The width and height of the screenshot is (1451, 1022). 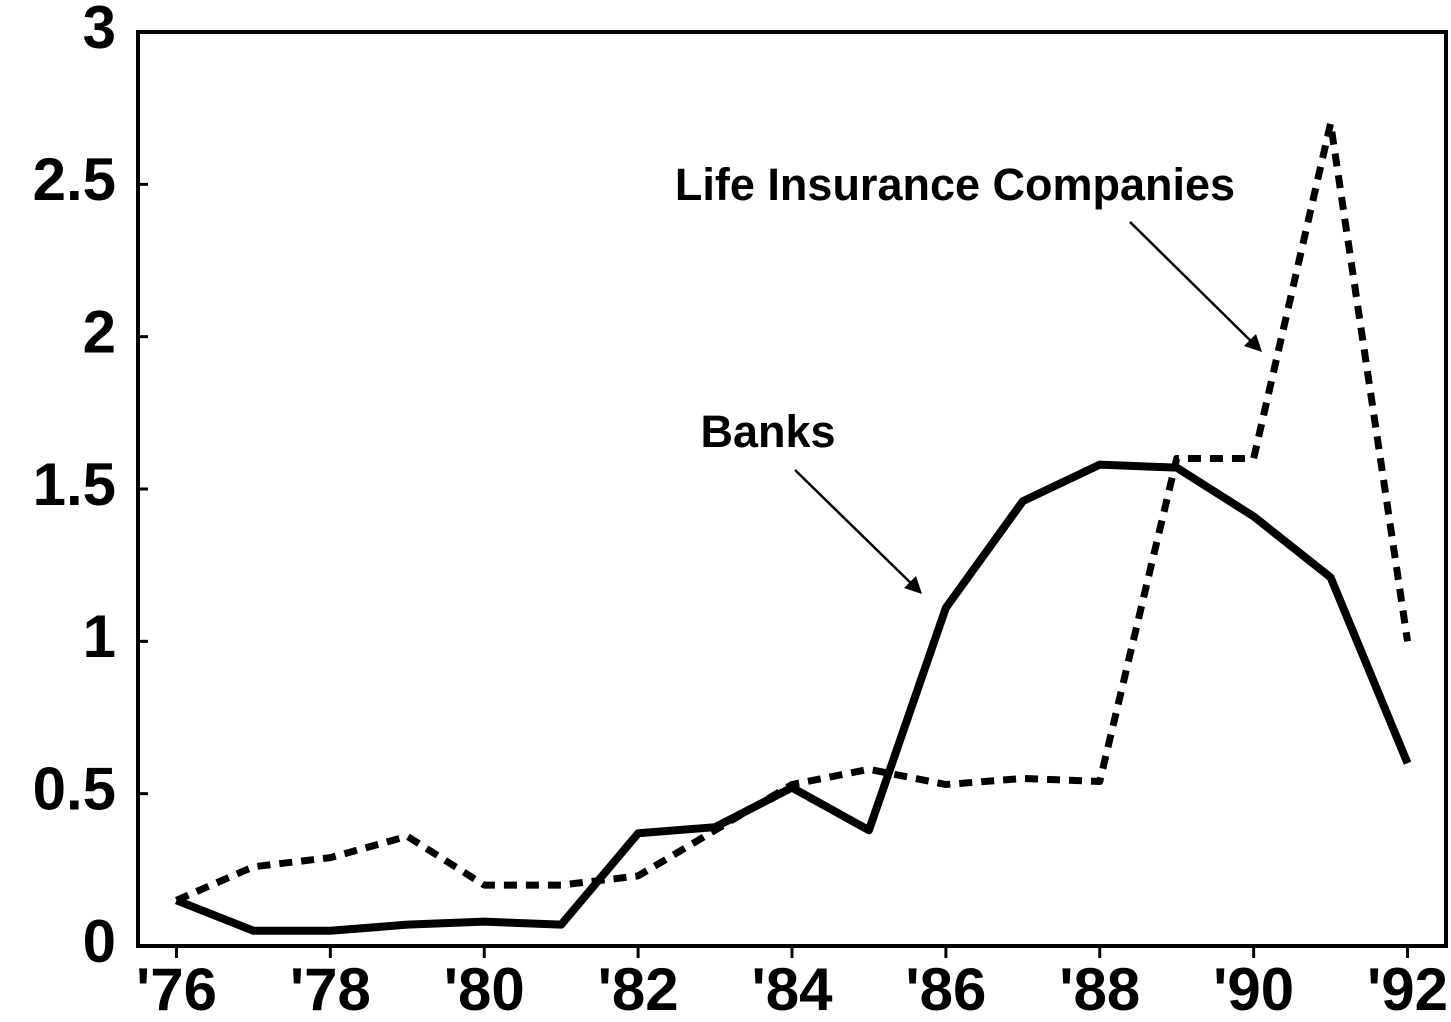 What do you see at coordinates (638, 989) in the screenshot?
I see `x-tick-label: '82` at bounding box center [638, 989].